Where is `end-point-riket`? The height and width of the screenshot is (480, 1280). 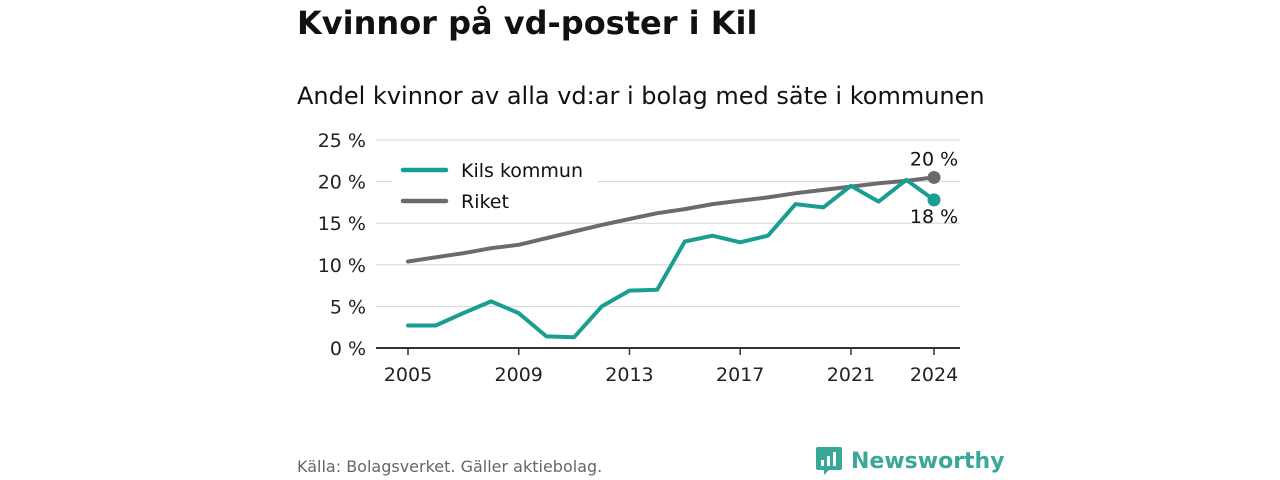
end-point-riket is located at coordinates (934, 177).